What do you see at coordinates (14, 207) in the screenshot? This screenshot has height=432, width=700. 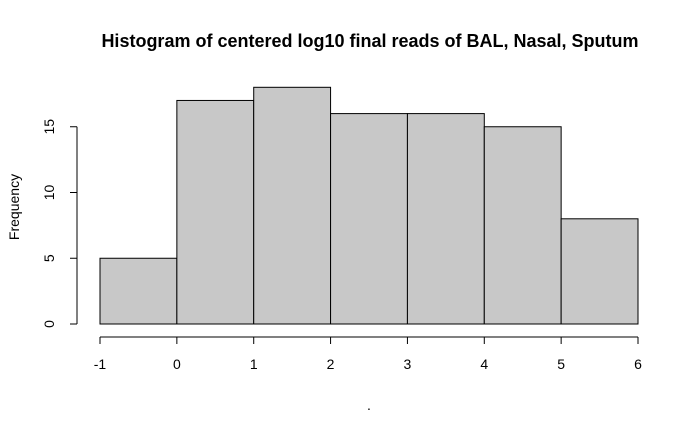 I see `y-axis-label: Frequency` at bounding box center [14, 207].